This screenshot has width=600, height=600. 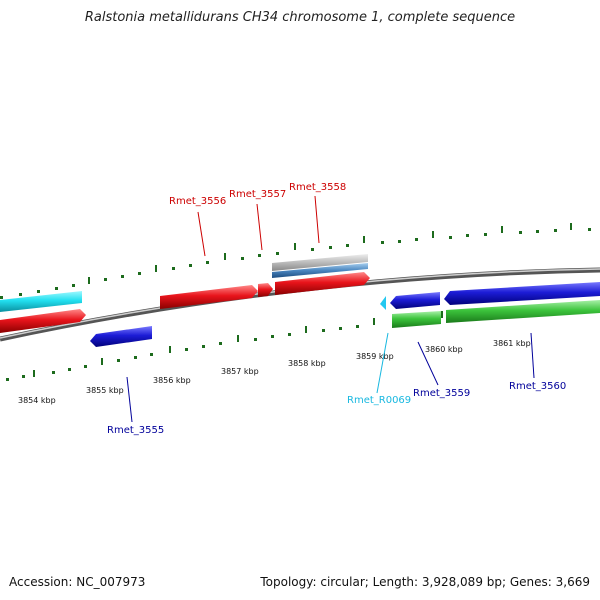 What do you see at coordinates (77, 582) in the screenshot?
I see `accession-label: Accession: NC_007973` at bounding box center [77, 582].